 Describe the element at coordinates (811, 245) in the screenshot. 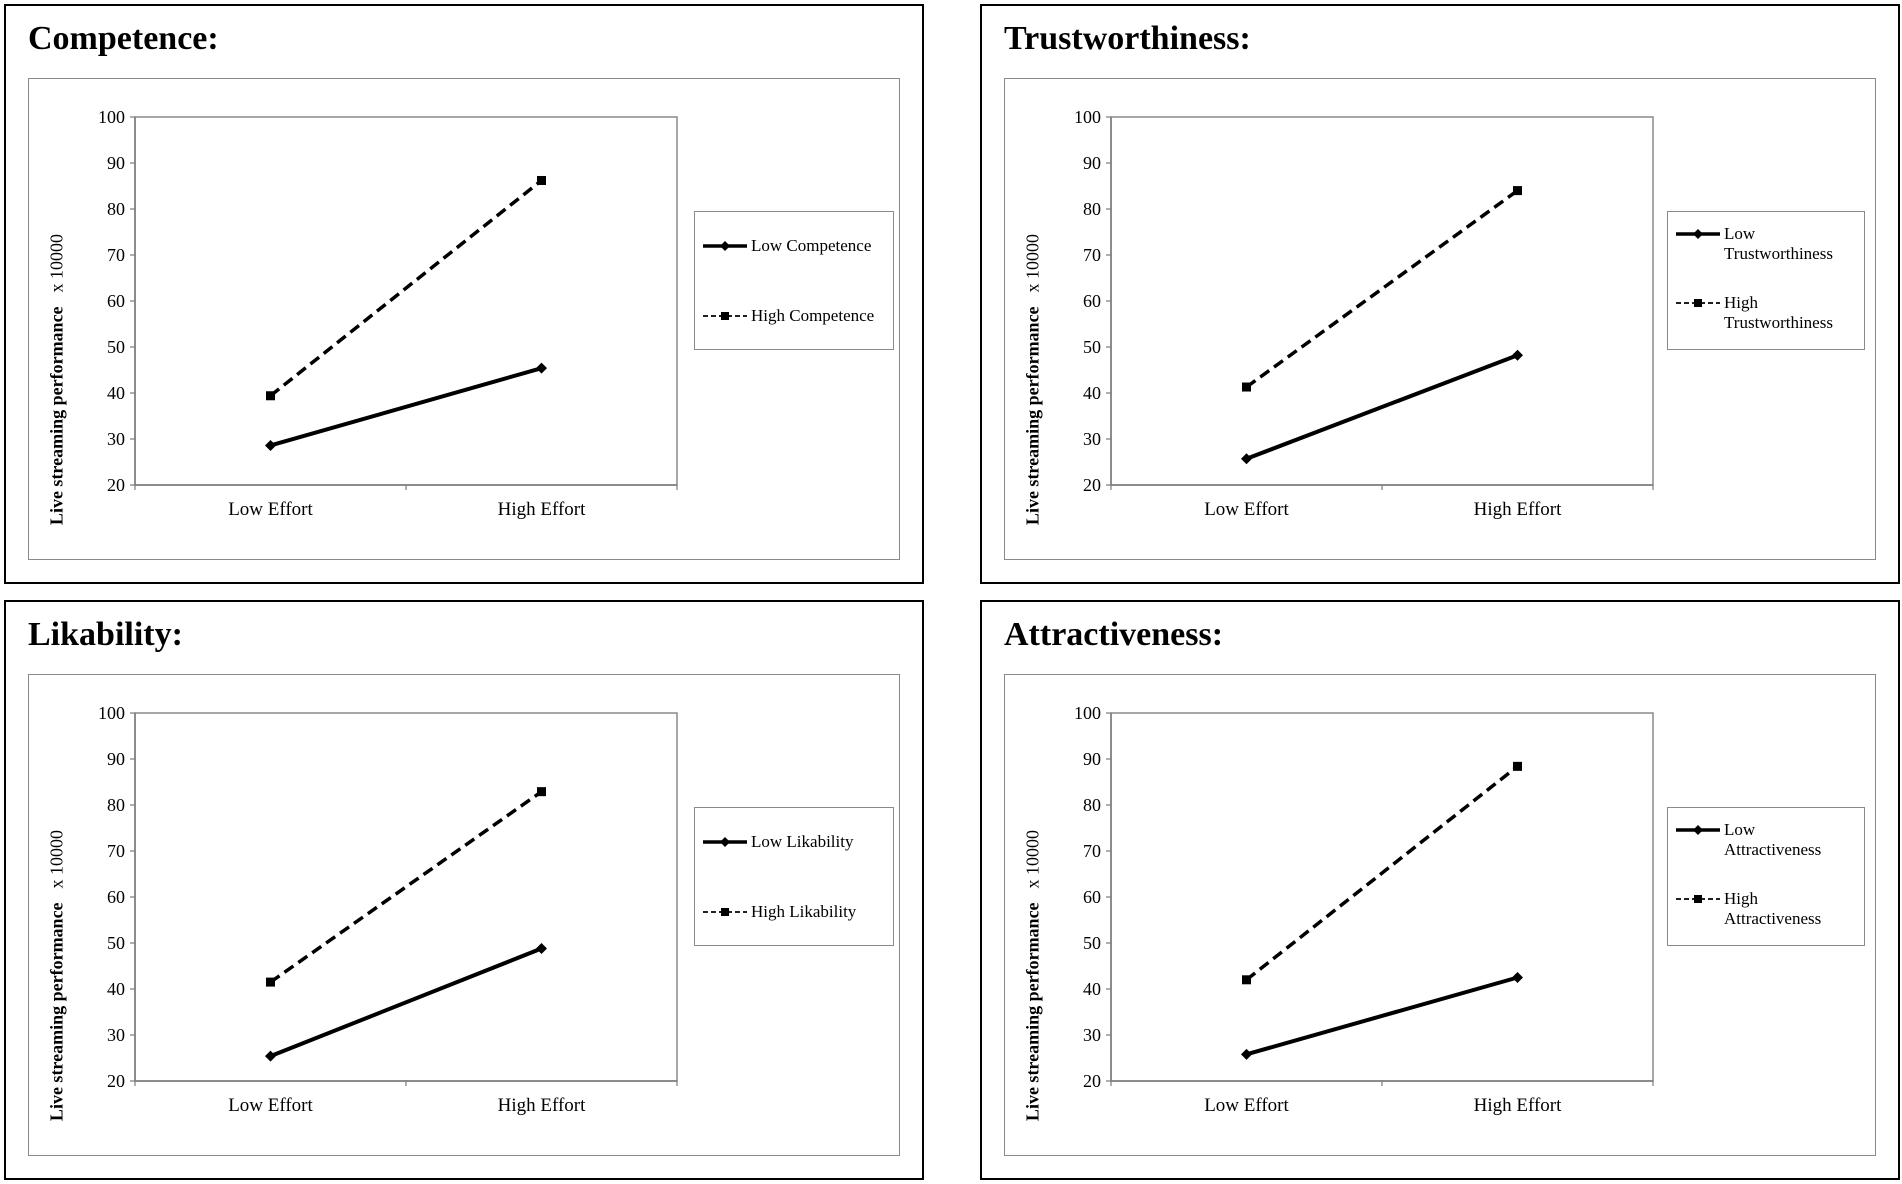

I see `legend-label: Low Competence` at that location.